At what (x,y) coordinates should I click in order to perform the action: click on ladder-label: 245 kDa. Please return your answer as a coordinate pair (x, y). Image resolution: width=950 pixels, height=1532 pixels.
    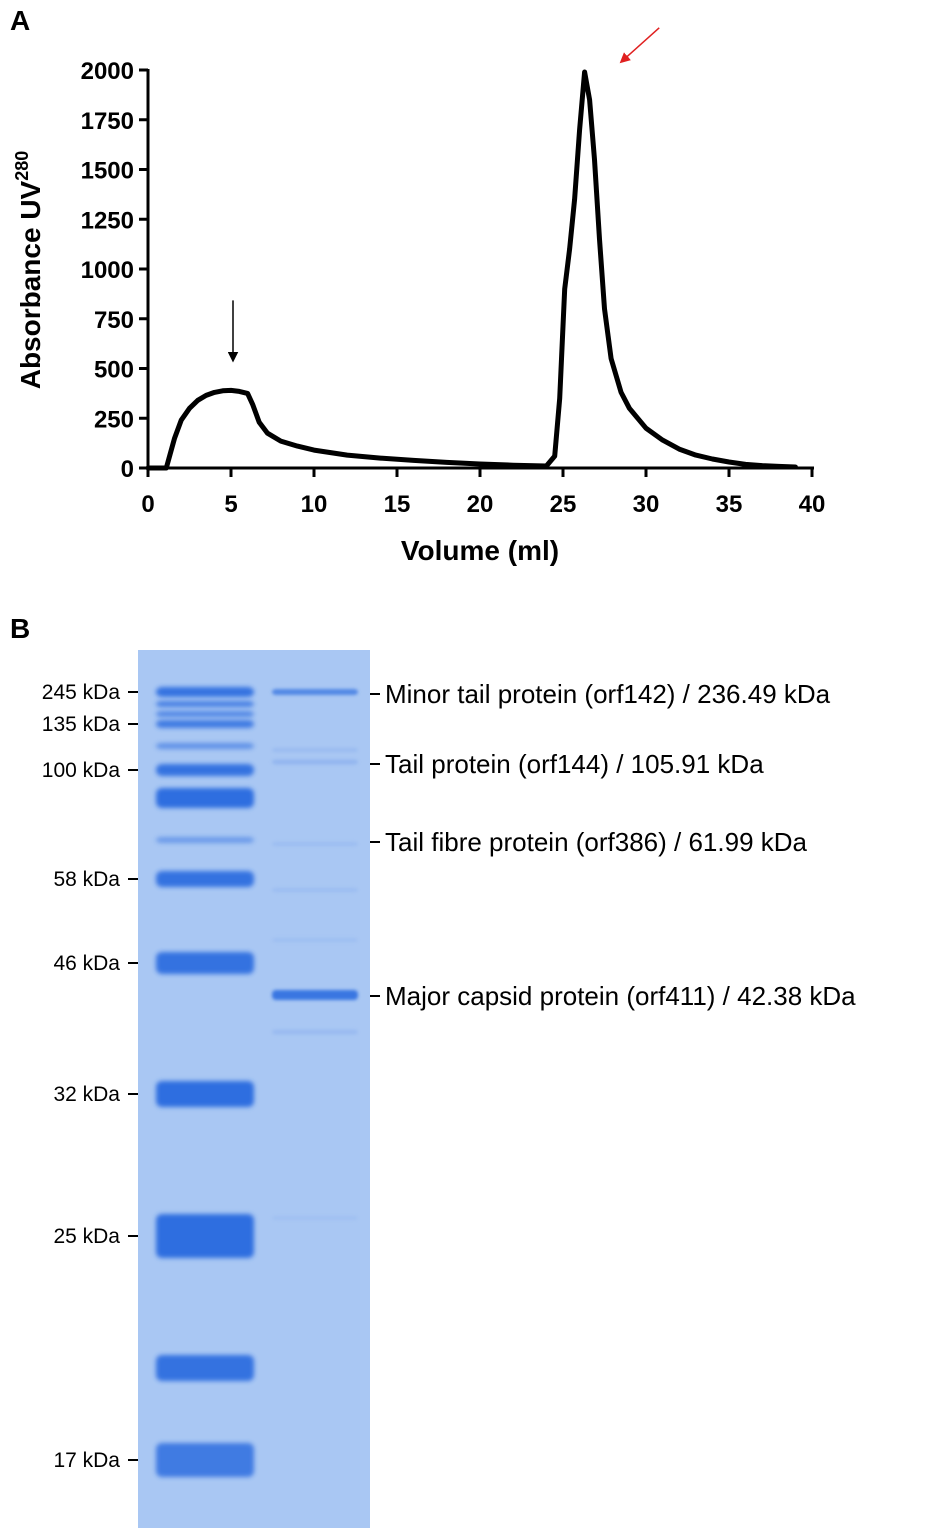
    Looking at the image, I should click on (81, 692).